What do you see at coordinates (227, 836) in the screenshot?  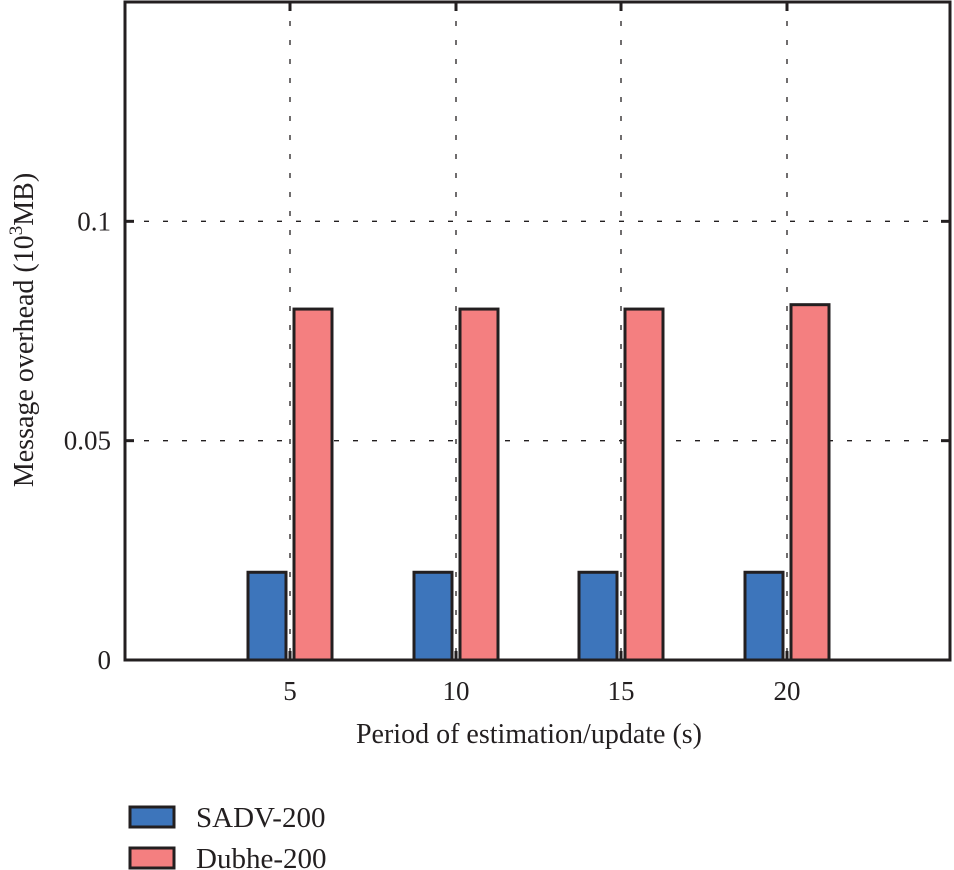 I see `legend: SADV-200 Dubhe-200` at bounding box center [227, 836].